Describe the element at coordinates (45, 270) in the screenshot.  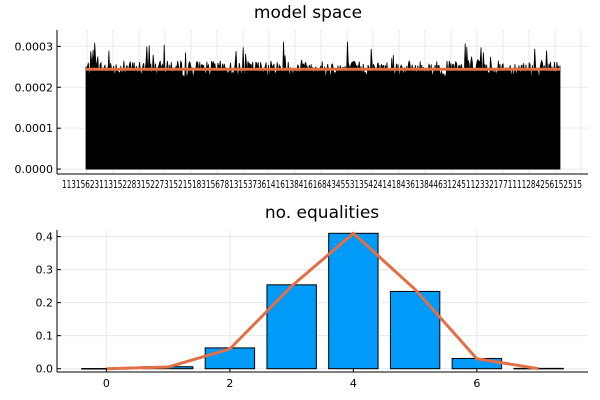
I see `no-equalities-y-tick-label: 0.3` at that location.